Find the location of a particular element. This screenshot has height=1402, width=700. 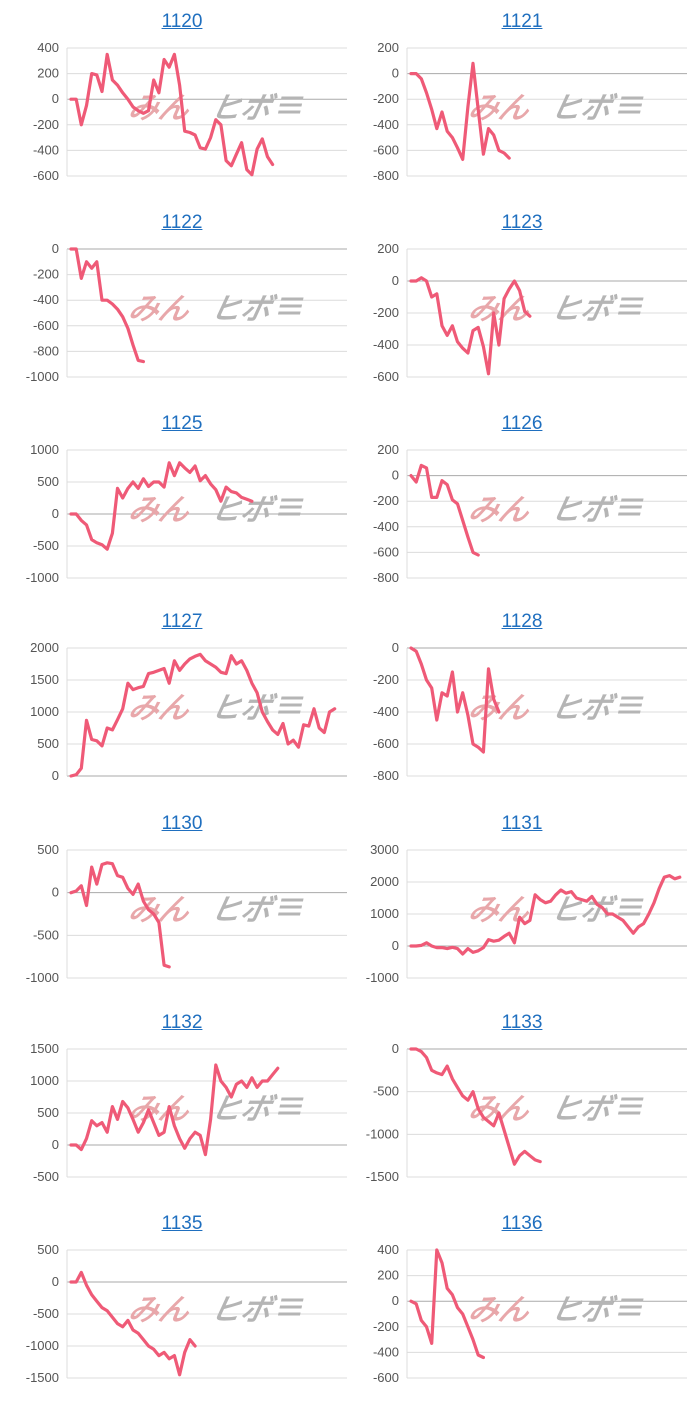

chart-title-link: 1121 is located at coordinates (522, 21).